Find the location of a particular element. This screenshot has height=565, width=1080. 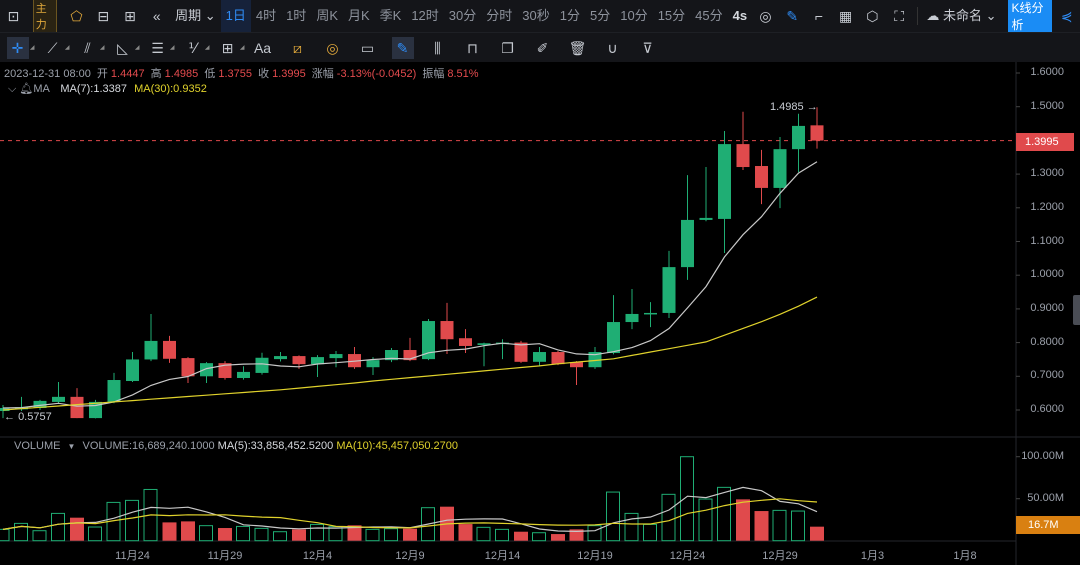

magnet-icon: ∪ is located at coordinates (612, 47).